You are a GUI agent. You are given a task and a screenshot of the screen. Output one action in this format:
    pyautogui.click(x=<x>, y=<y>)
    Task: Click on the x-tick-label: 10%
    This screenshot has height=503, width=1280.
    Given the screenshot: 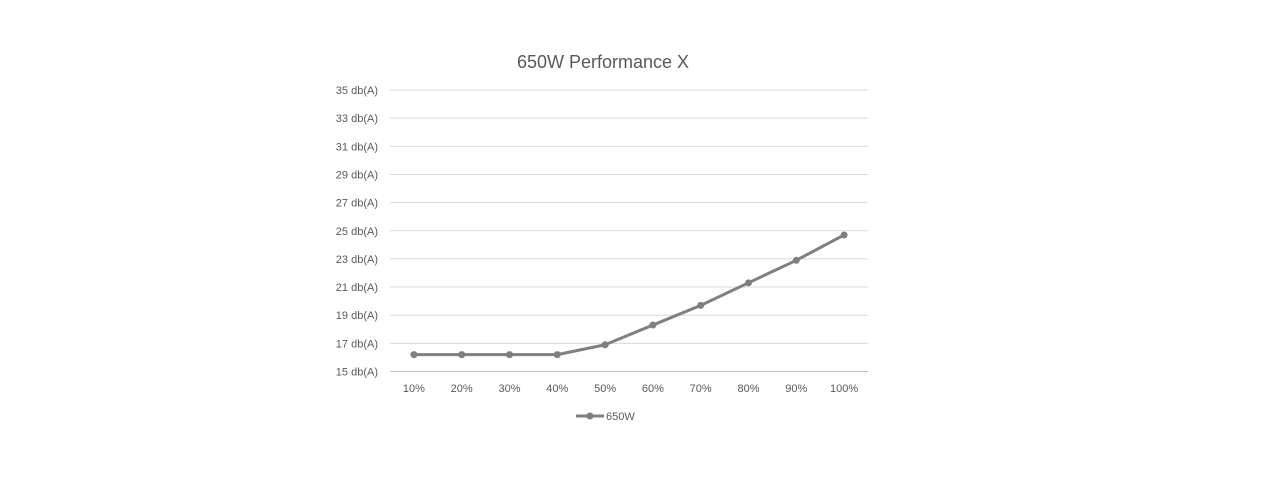 What is the action you would take?
    pyautogui.click(x=414, y=389)
    